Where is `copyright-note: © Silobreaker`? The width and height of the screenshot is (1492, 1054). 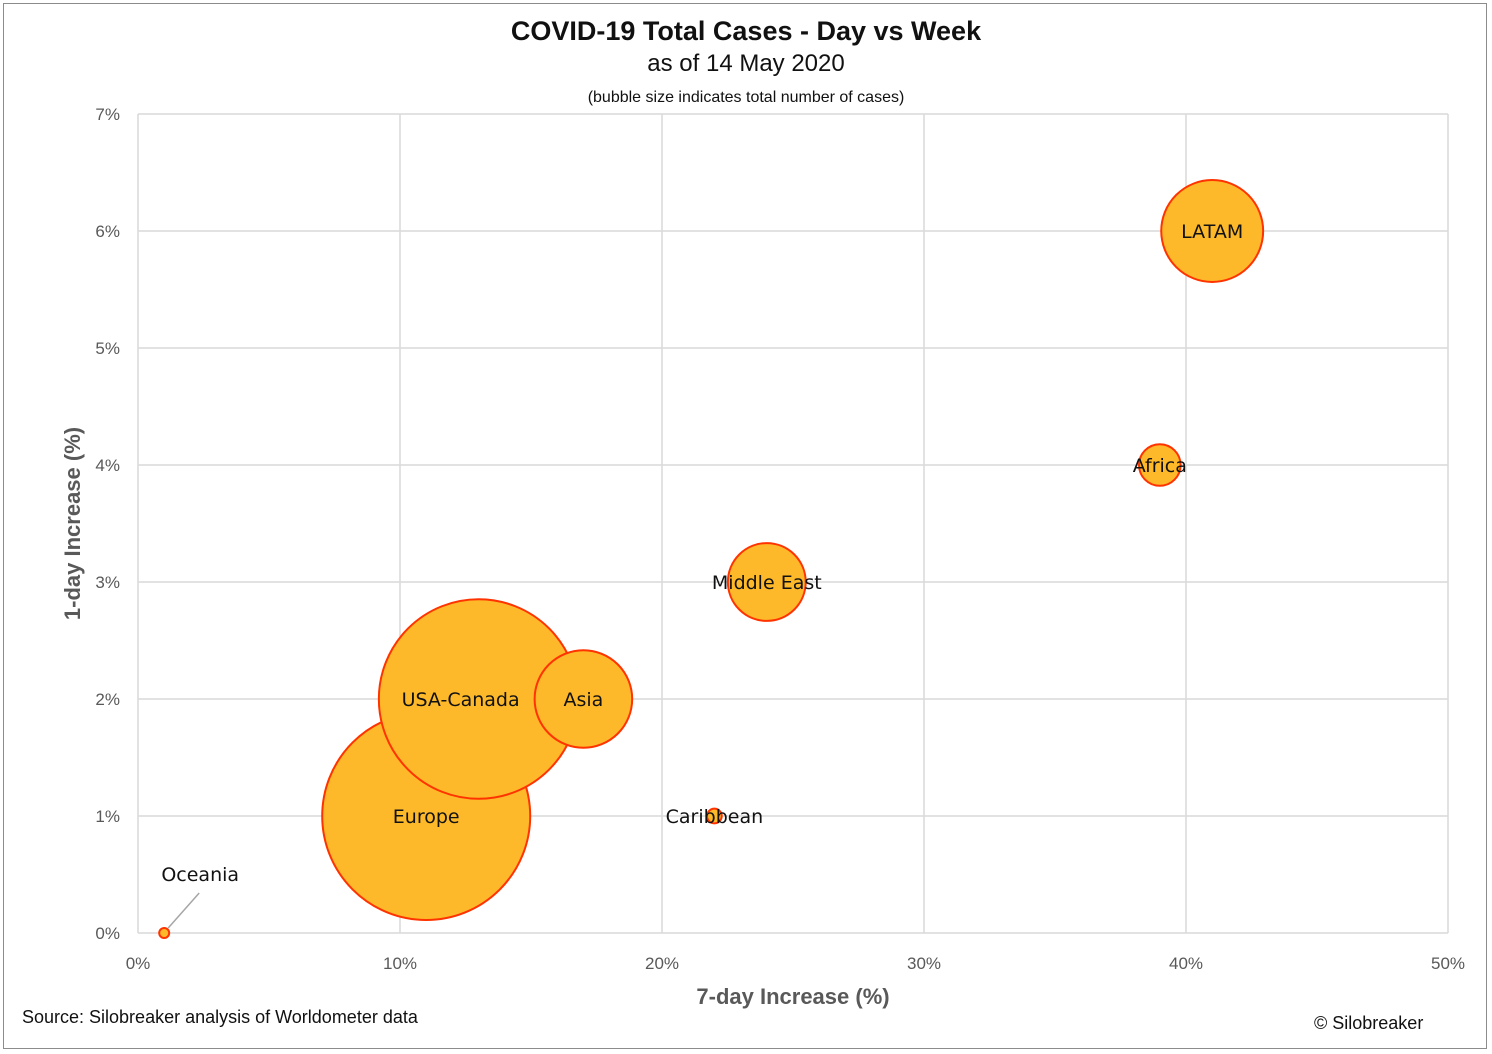
copyright-note: © Silobreaker is located at coordinates (1369, 1023).